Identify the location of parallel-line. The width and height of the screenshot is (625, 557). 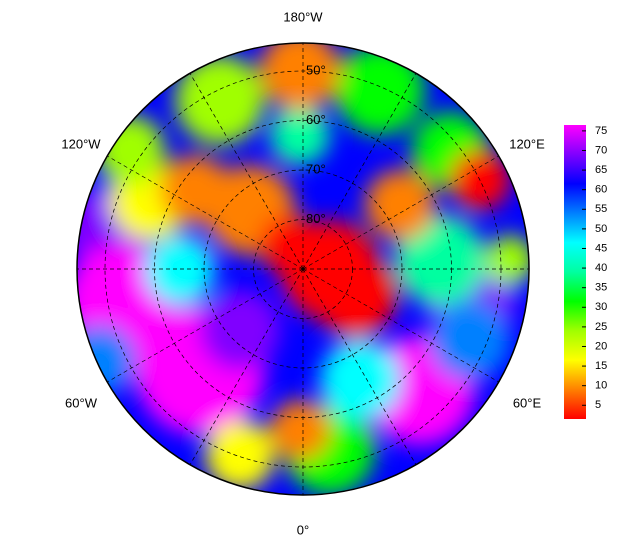
(303, 269).